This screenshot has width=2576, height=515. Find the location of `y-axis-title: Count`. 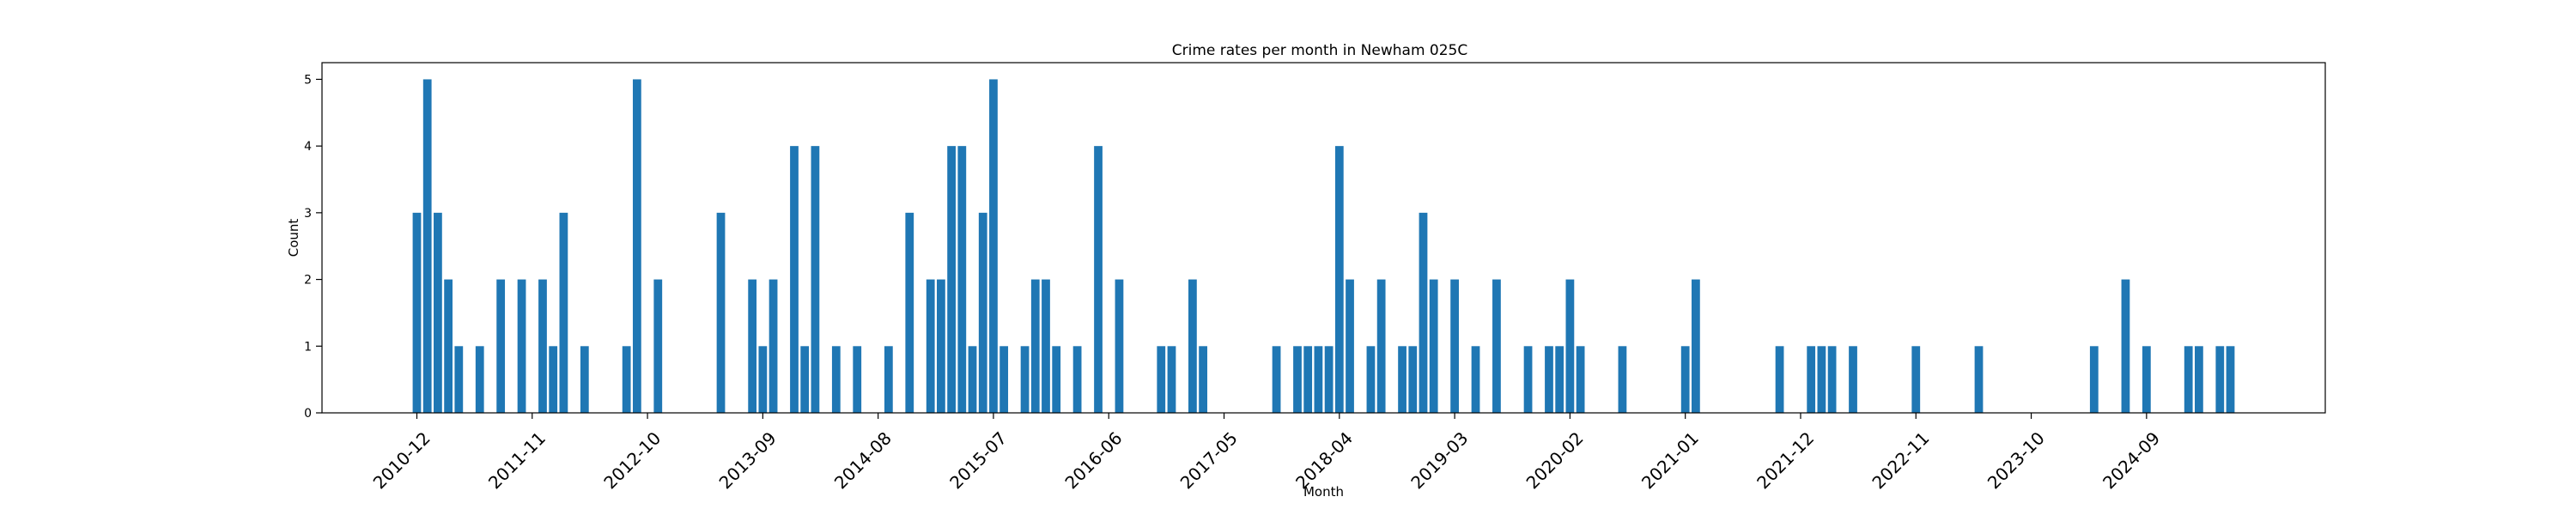

y-axis-title: Count is located at coordinates (293, 238).